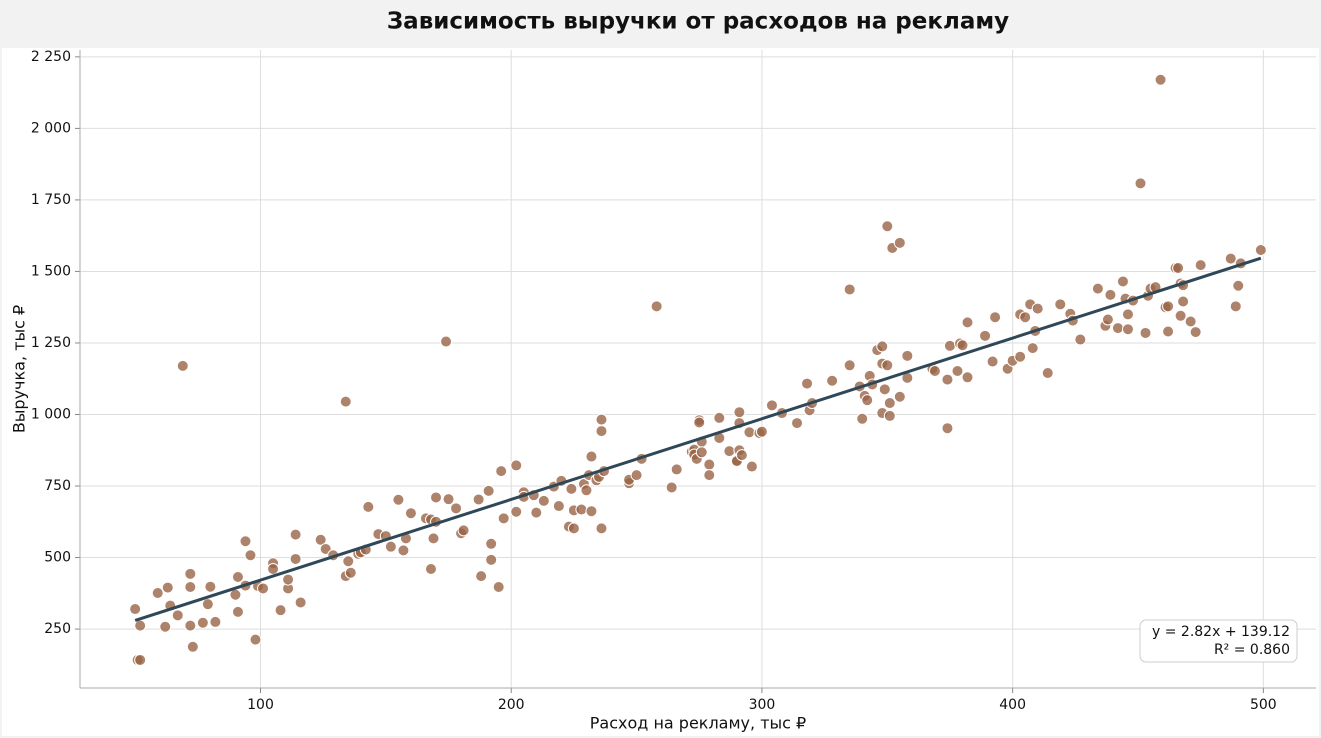 The height and width of the screenshot is (738, 1321). Describe the element at coordinates (1252, 650) in the screenshot. I see `annotation: R² = 0.860` at that location.